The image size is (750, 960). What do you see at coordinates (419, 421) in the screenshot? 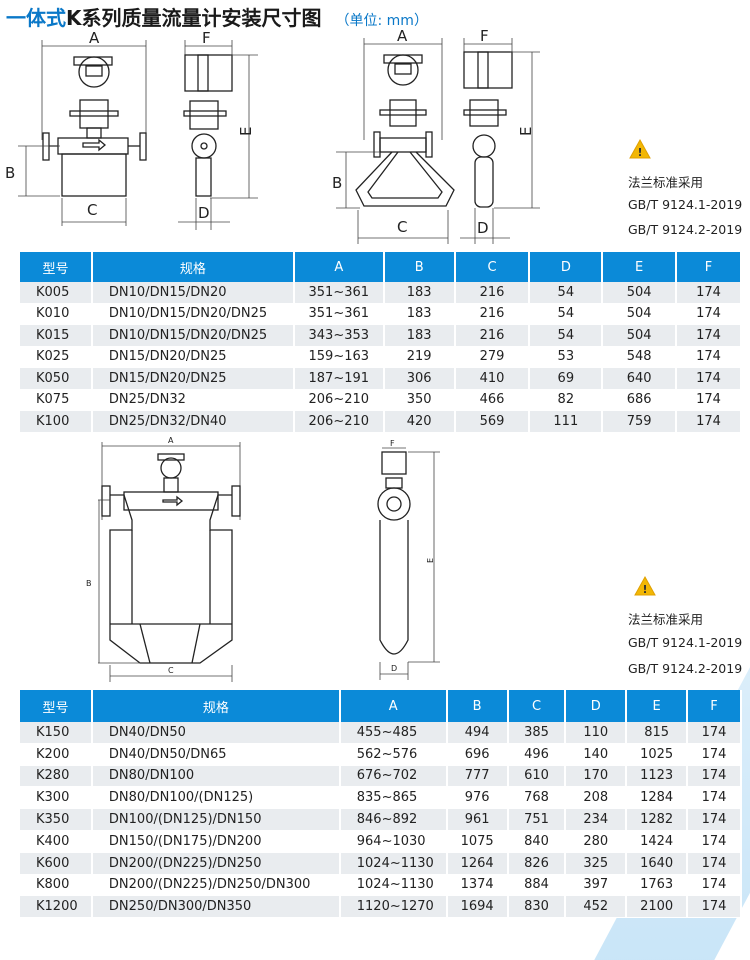
I see `dimension-cell: 420` at bounding box center [419, 421].